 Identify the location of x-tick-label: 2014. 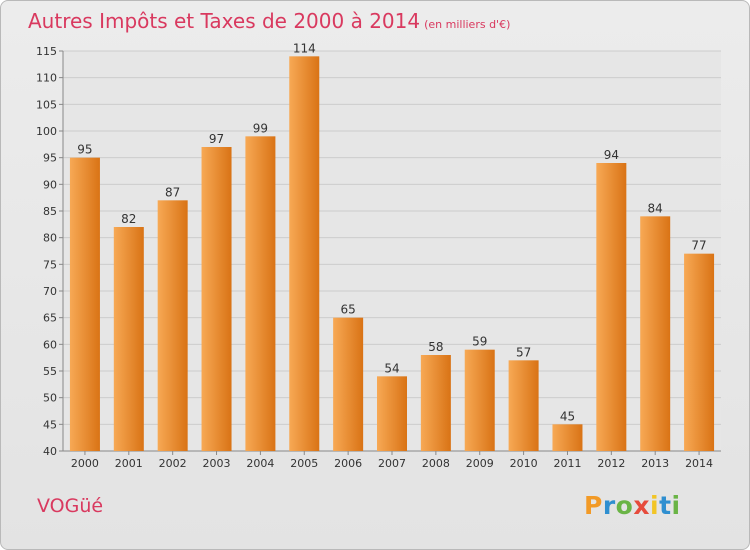
(699, 463).